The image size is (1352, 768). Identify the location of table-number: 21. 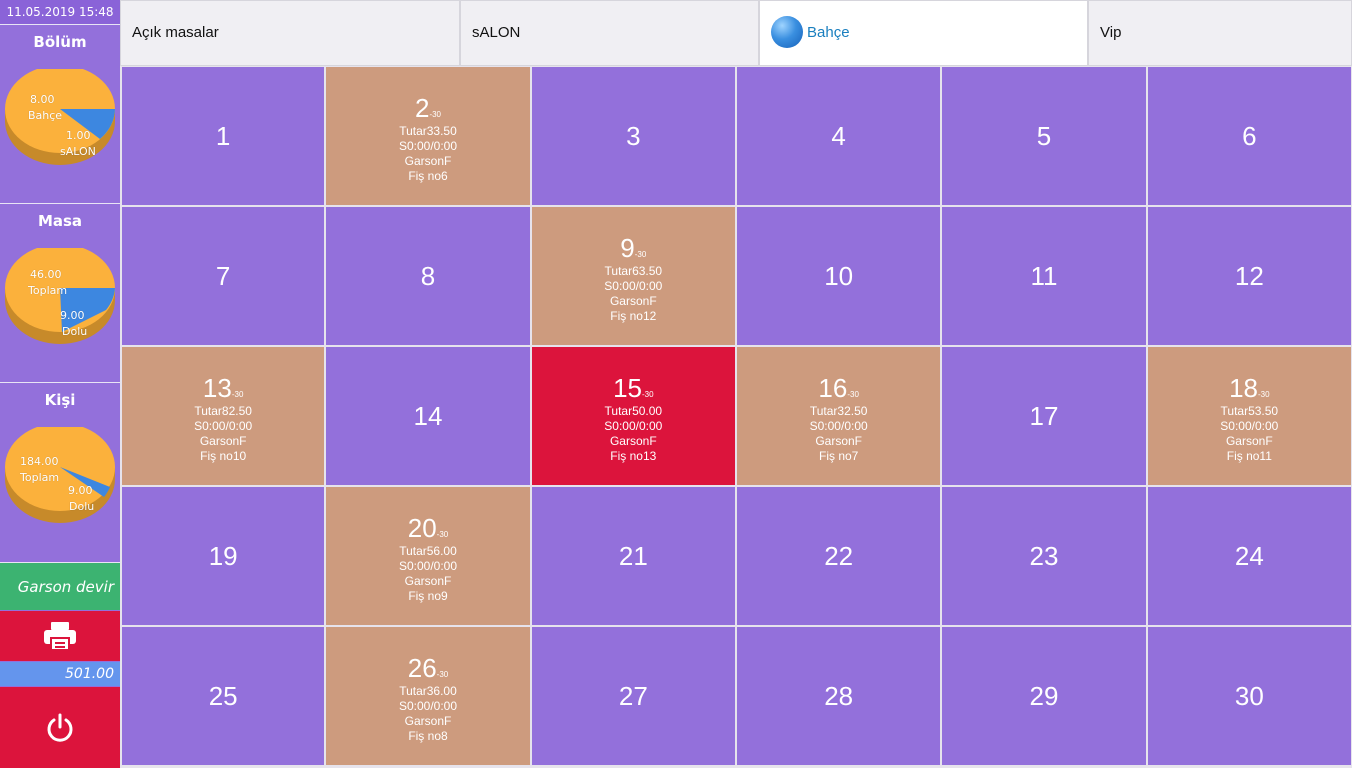
(633, 555).